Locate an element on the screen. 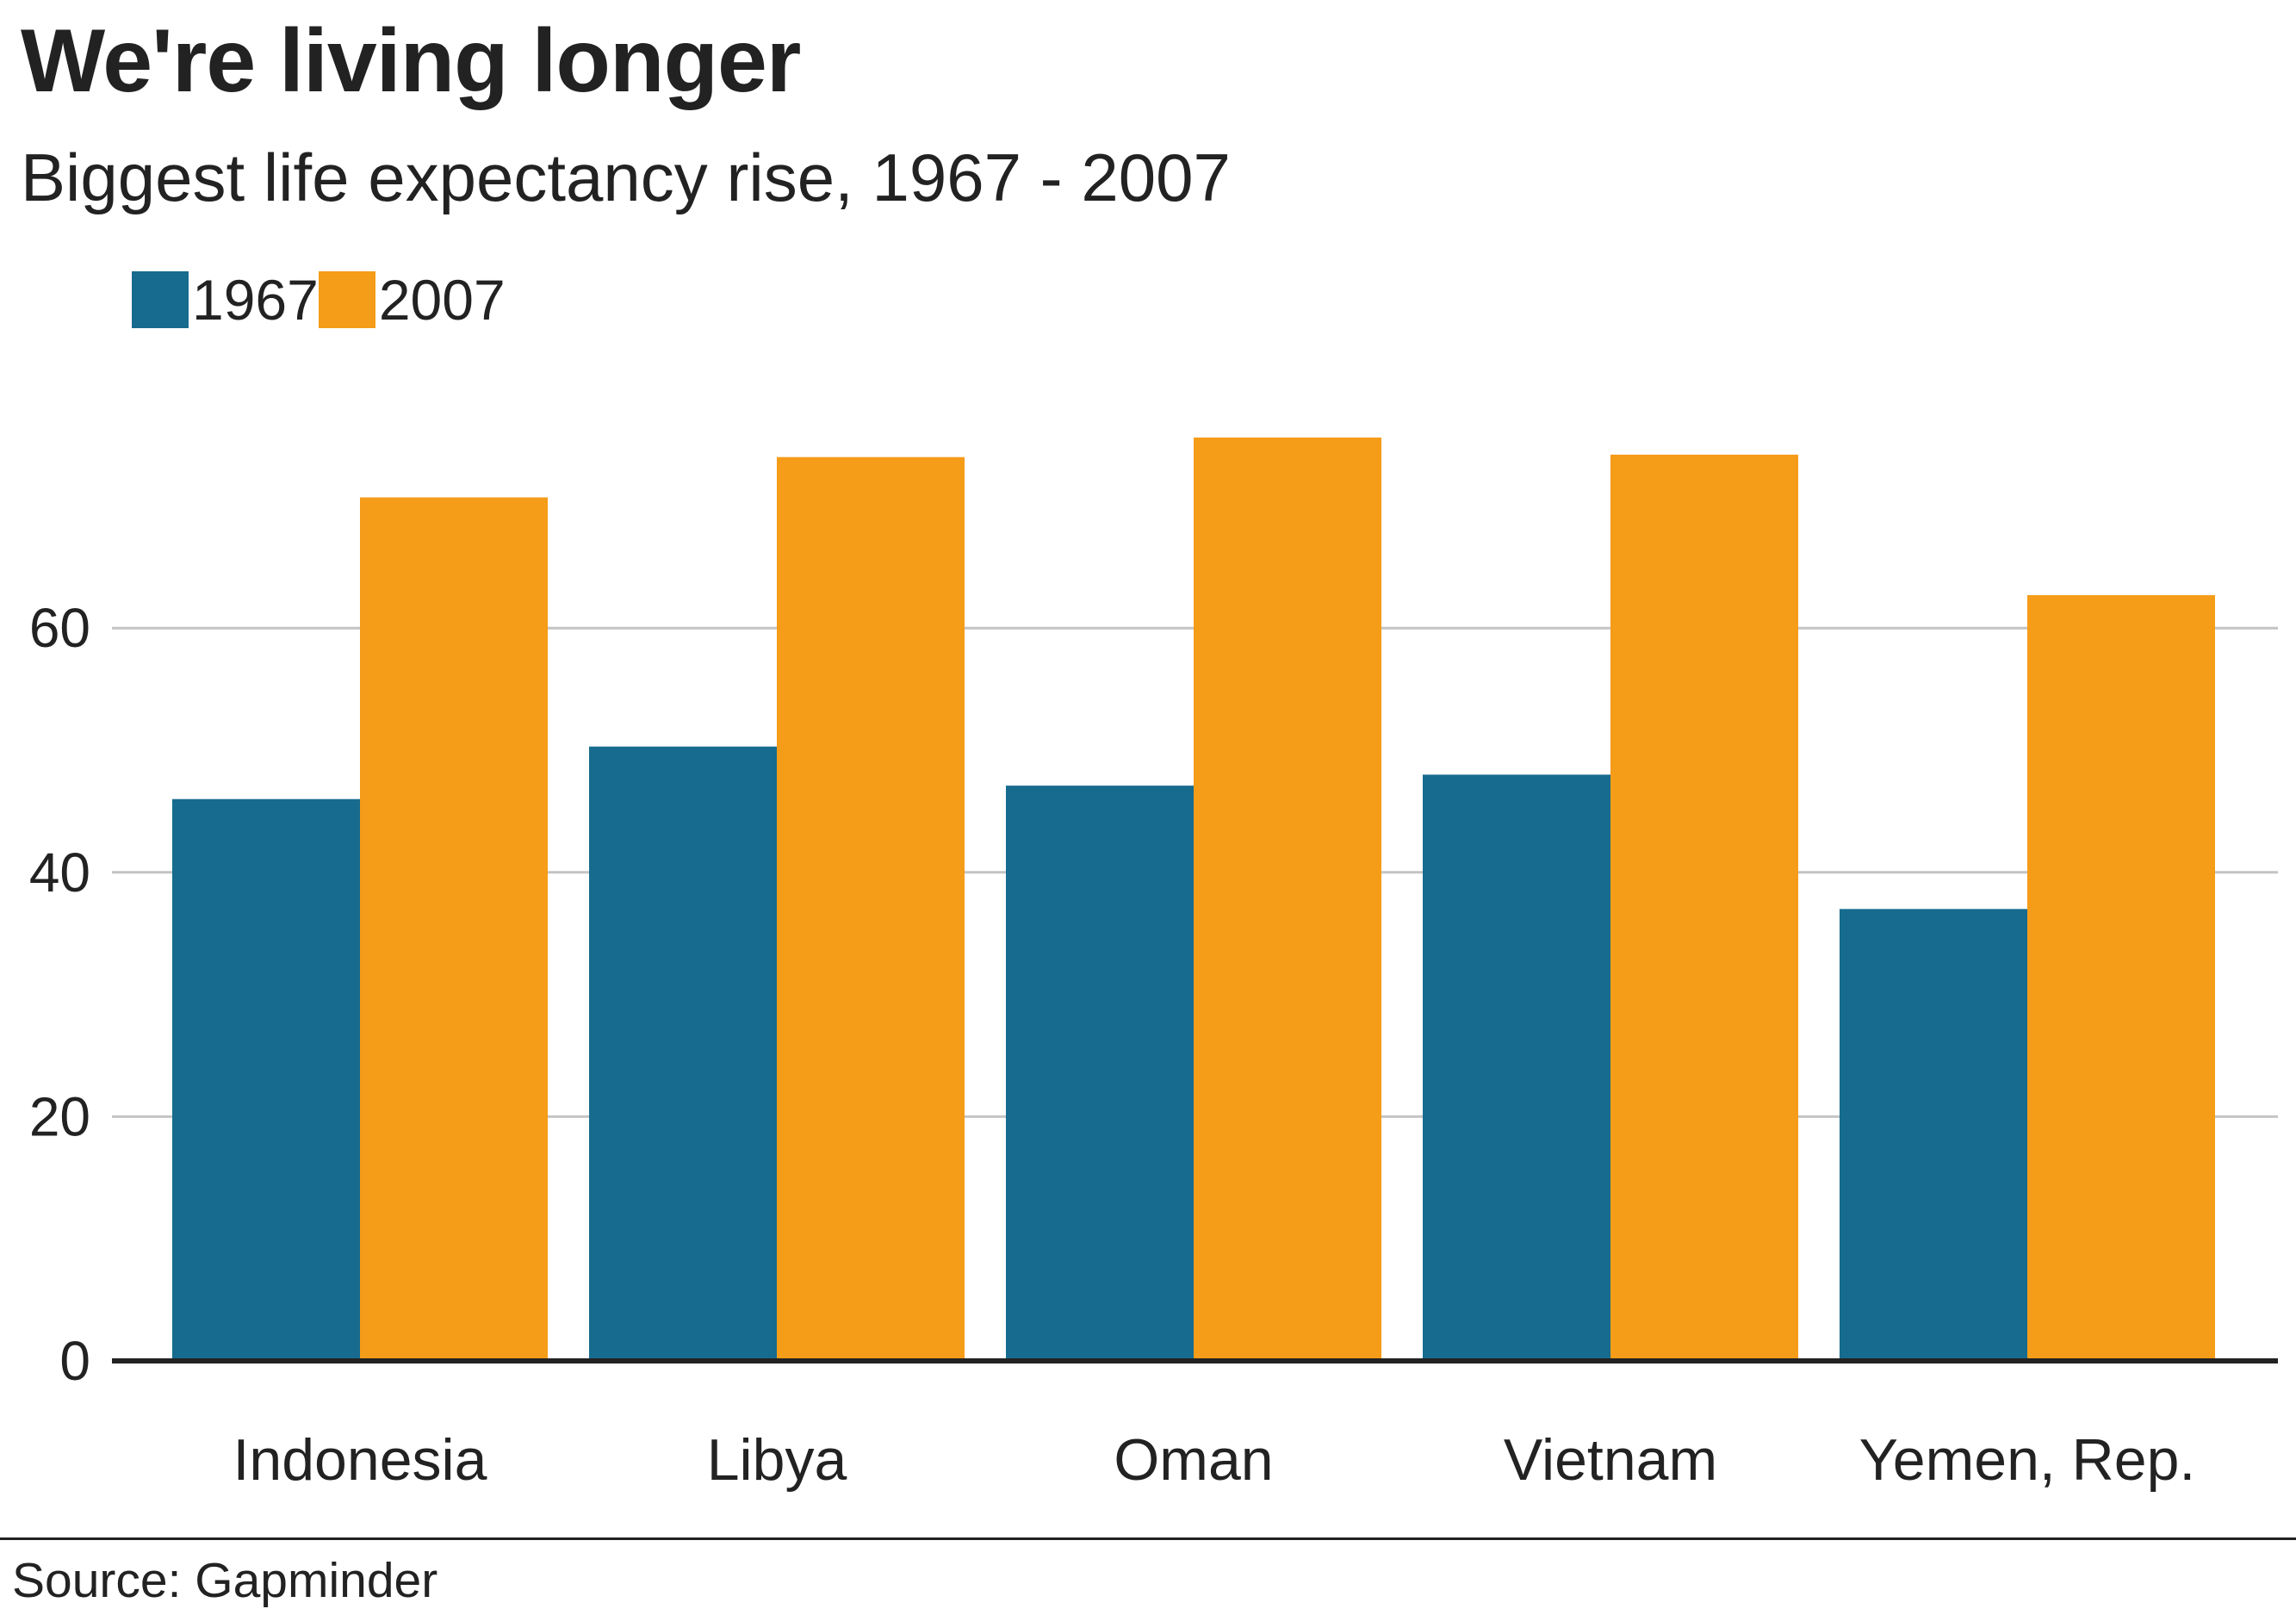 This screenshot has width=2296, height=1615. legend-label-1967: 1967 is located at coordinates (255, 300).